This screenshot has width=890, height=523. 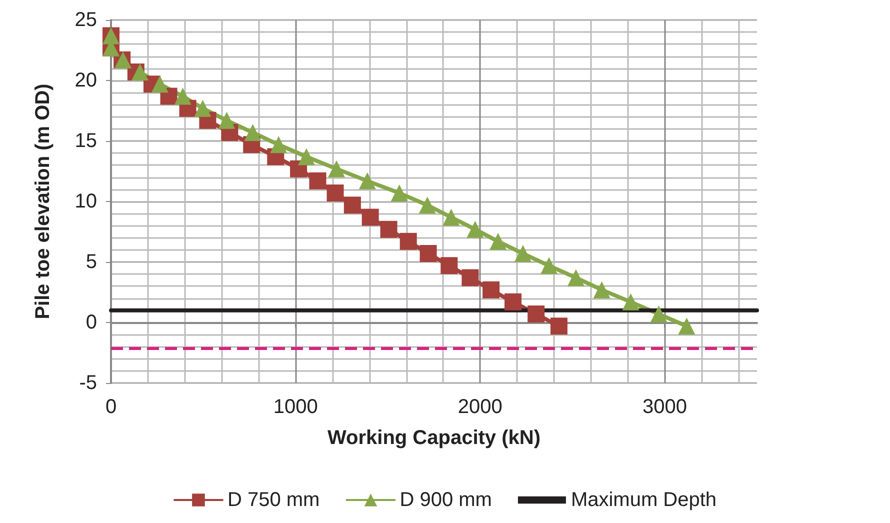 I want to click on y-axis-title: Pile toe elevation (m OD), so click(x=43, y=202).